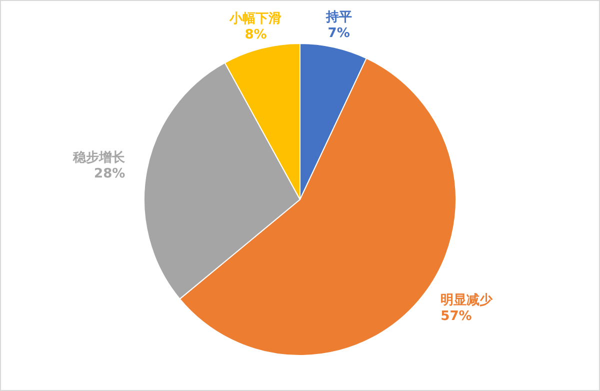 This screenshot has height=391, width=600. What do you see at coordinates (110, 174) in the screenshot?
I see `data-label: 28%` at bounding box center [110, 174].